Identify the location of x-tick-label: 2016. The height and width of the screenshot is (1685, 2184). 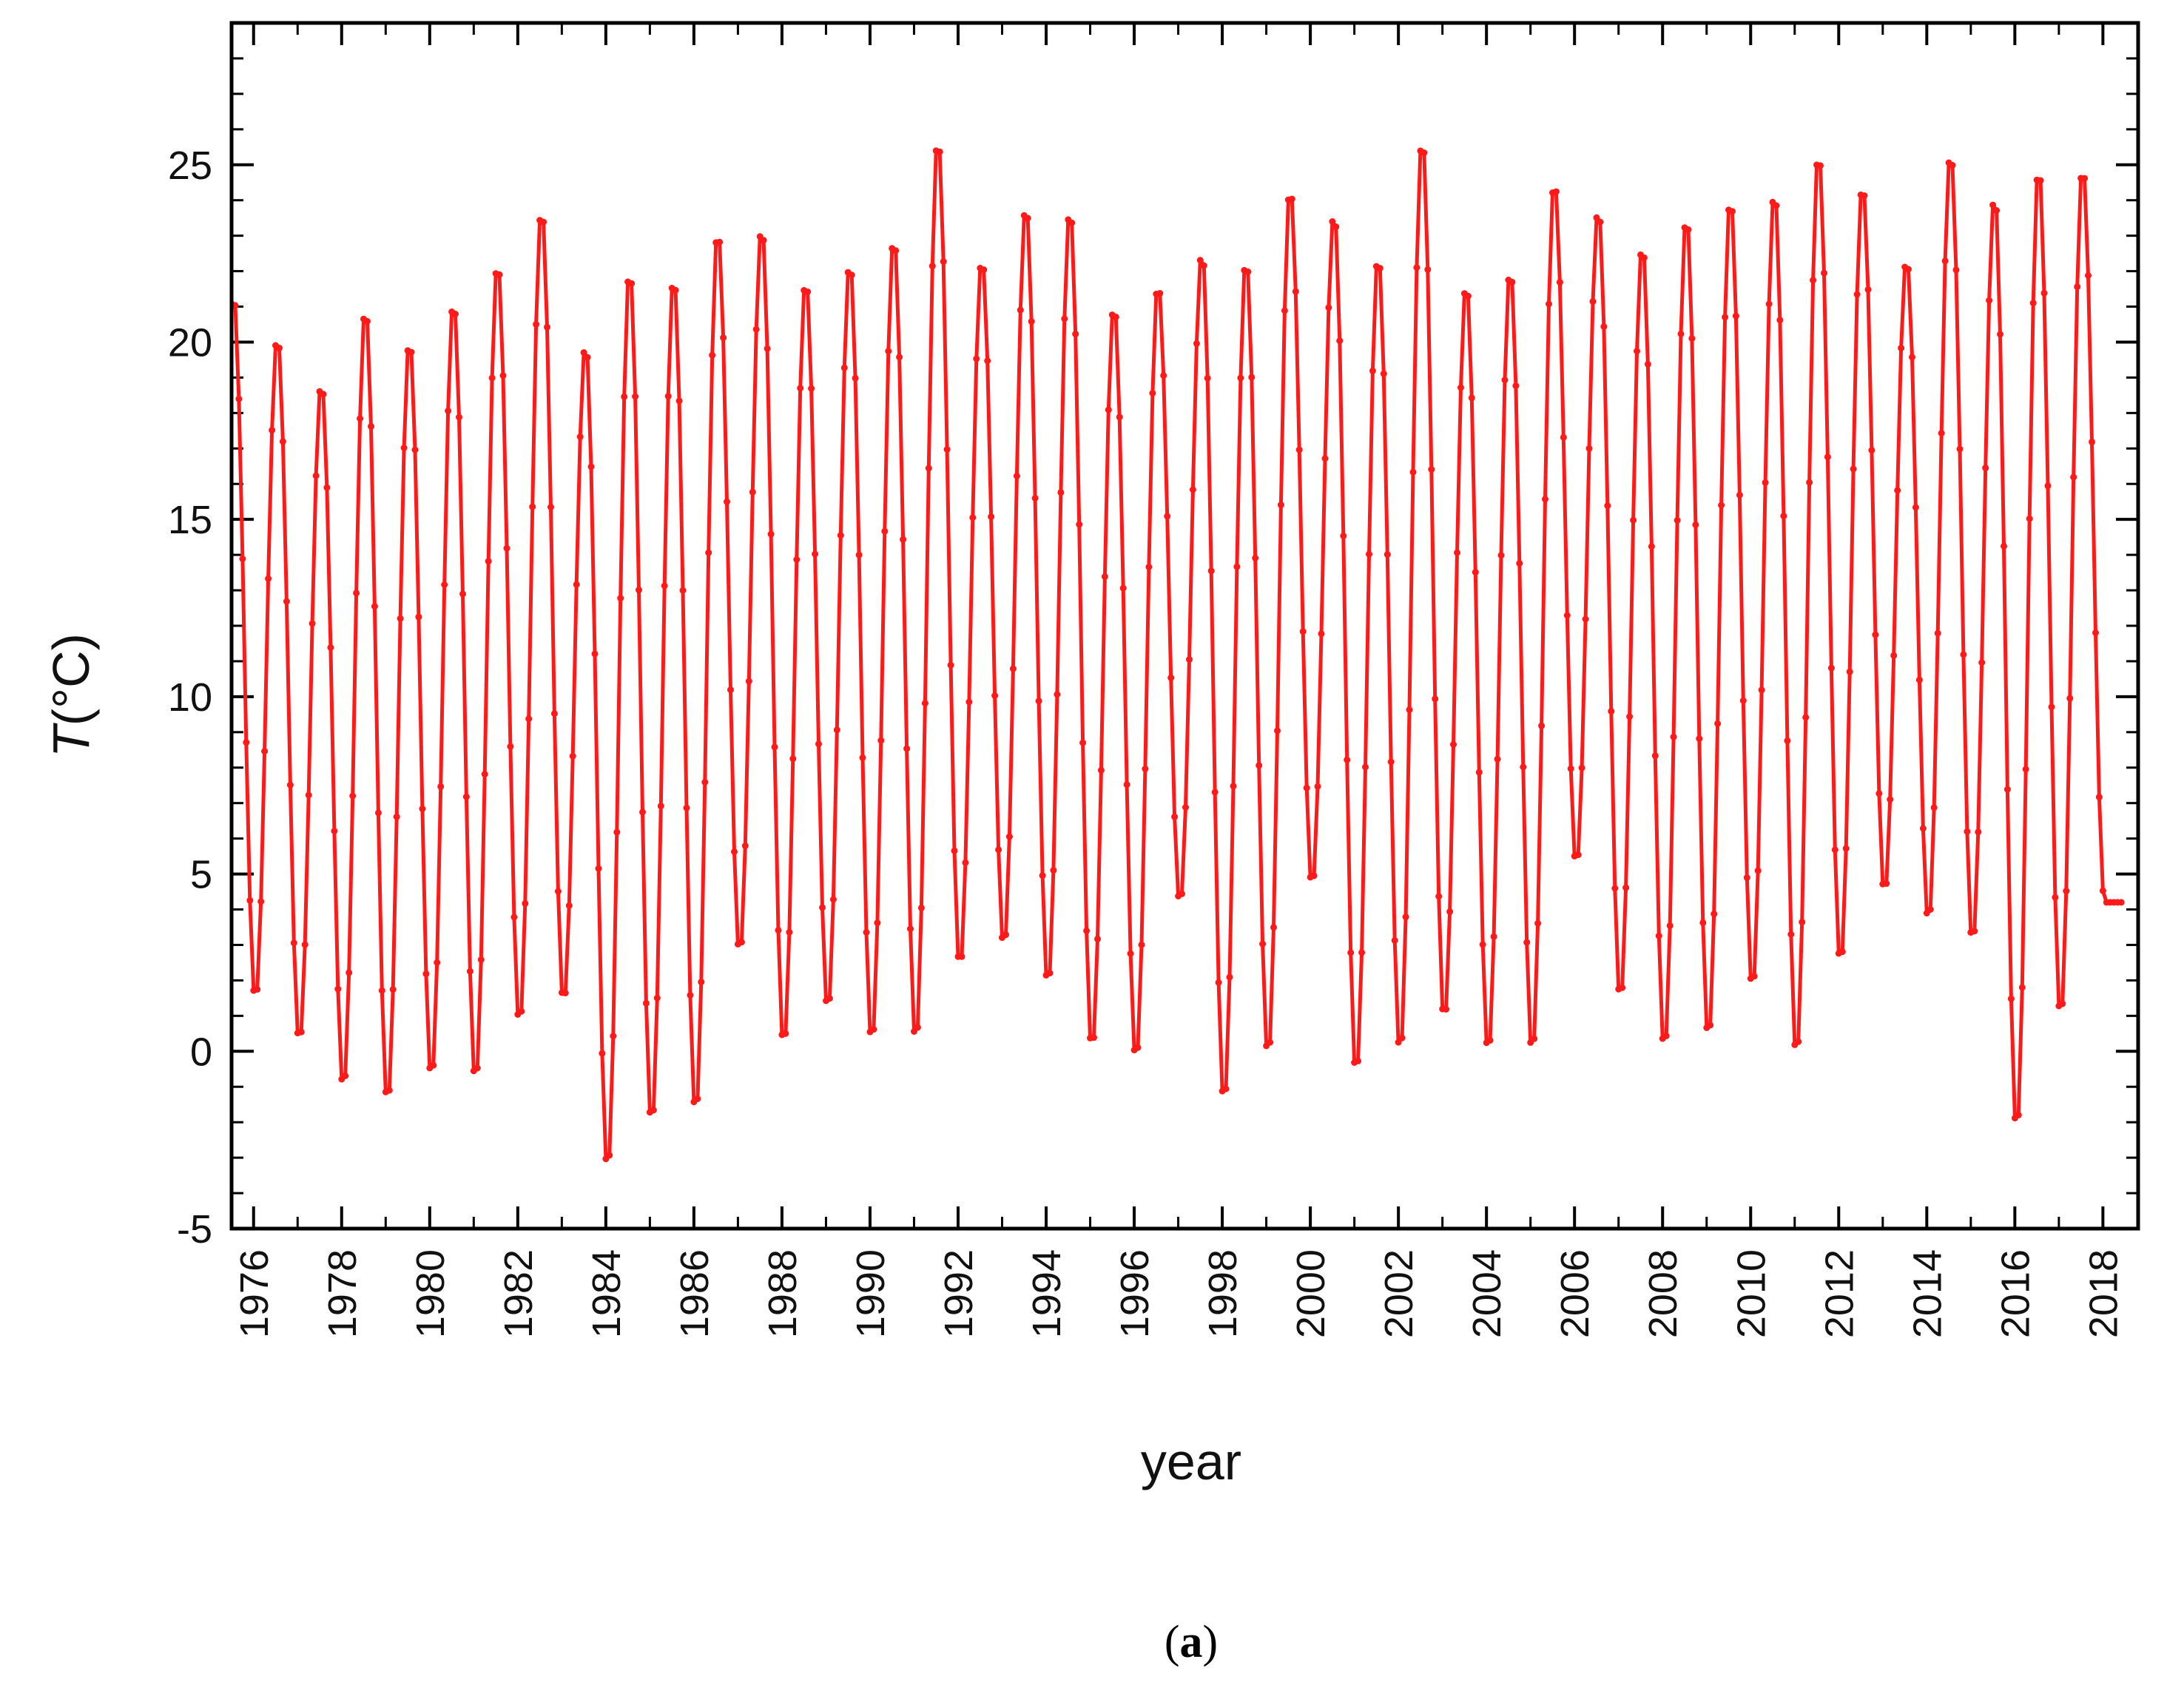
(2015, 1293).